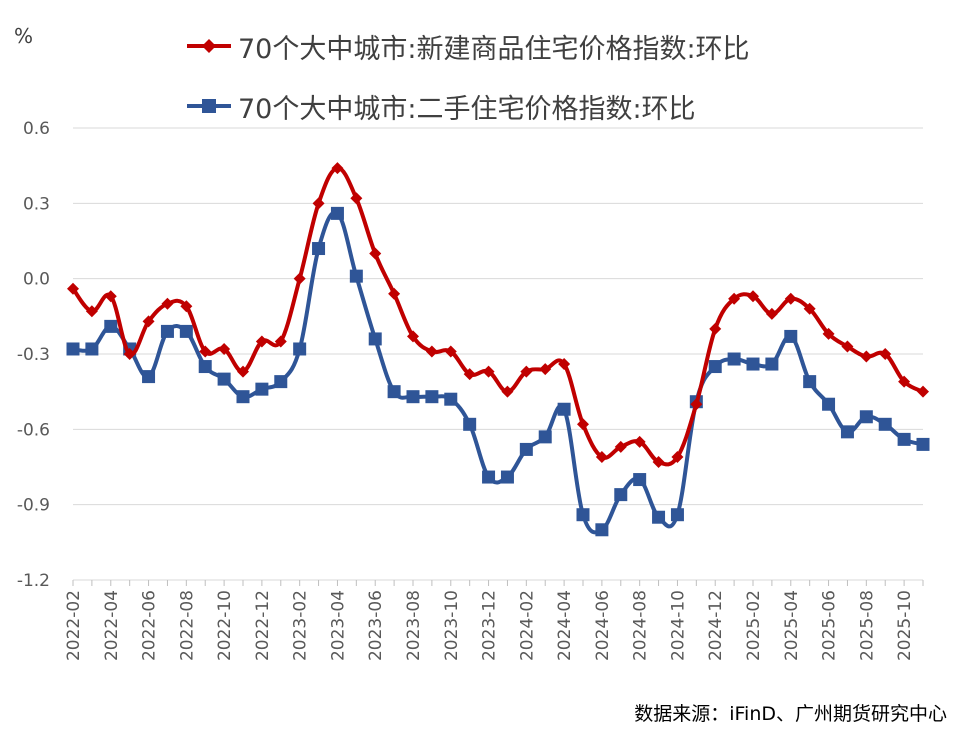 This screenshot has height=737, width=961. Describe the element at coordinates (33, 581) in the screenshot. I see `y-tick-label: -1.2` at that location.